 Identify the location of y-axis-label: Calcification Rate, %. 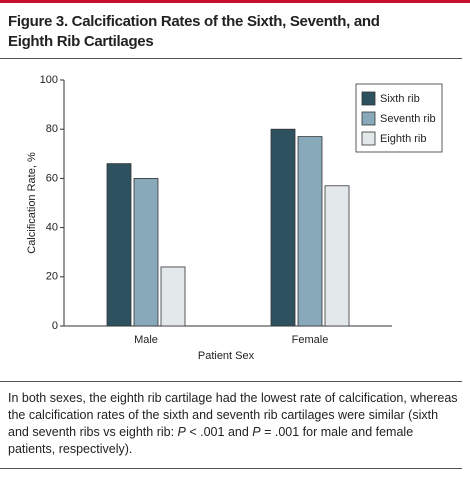
(32, 203).